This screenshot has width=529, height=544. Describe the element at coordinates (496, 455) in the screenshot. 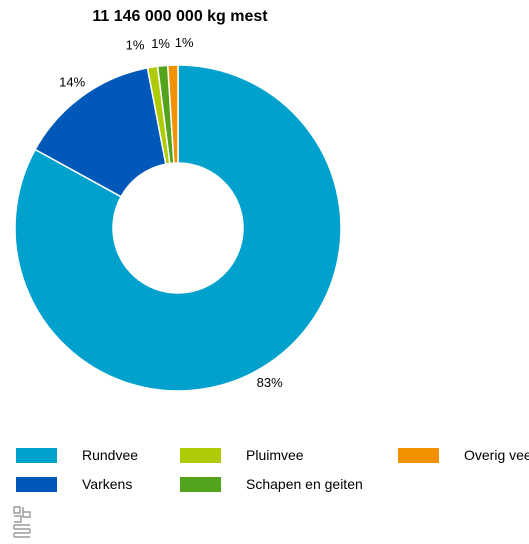

I see `legend-label: Overig vee` at that location.